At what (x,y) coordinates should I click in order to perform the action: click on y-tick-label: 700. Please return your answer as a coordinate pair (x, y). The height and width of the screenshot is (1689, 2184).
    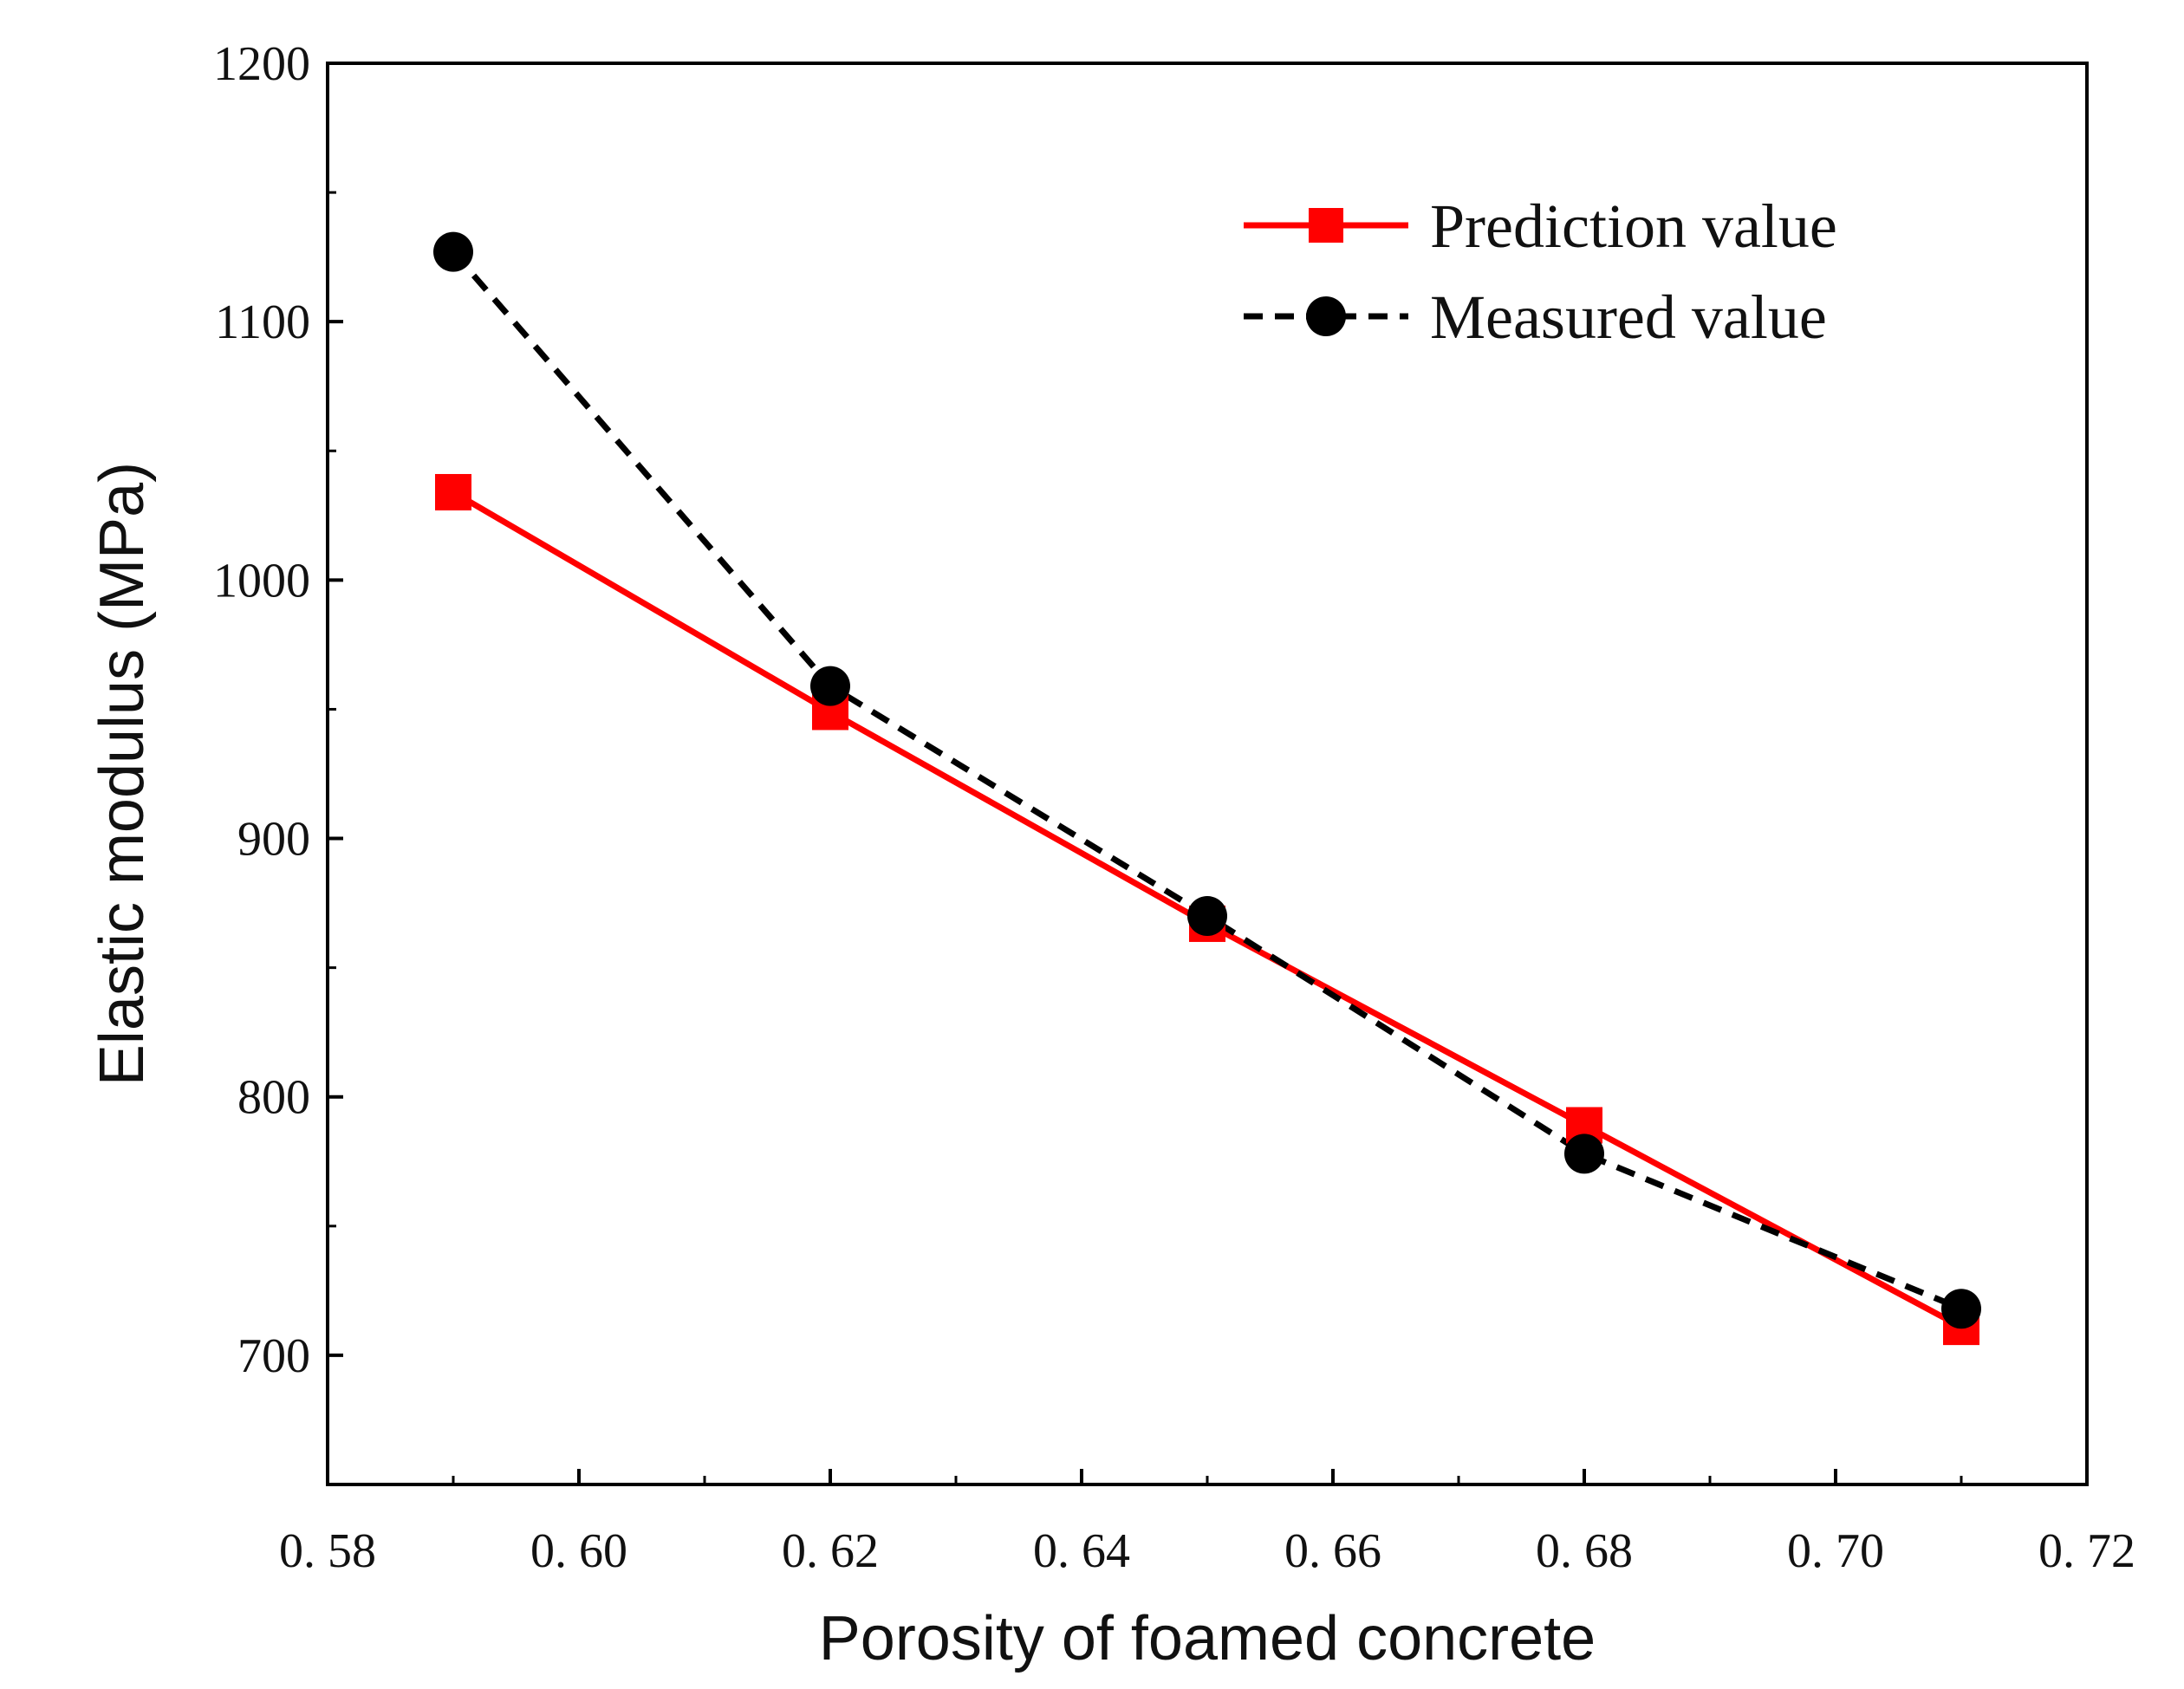
    Looking at the image, I should click on (273, 1356).